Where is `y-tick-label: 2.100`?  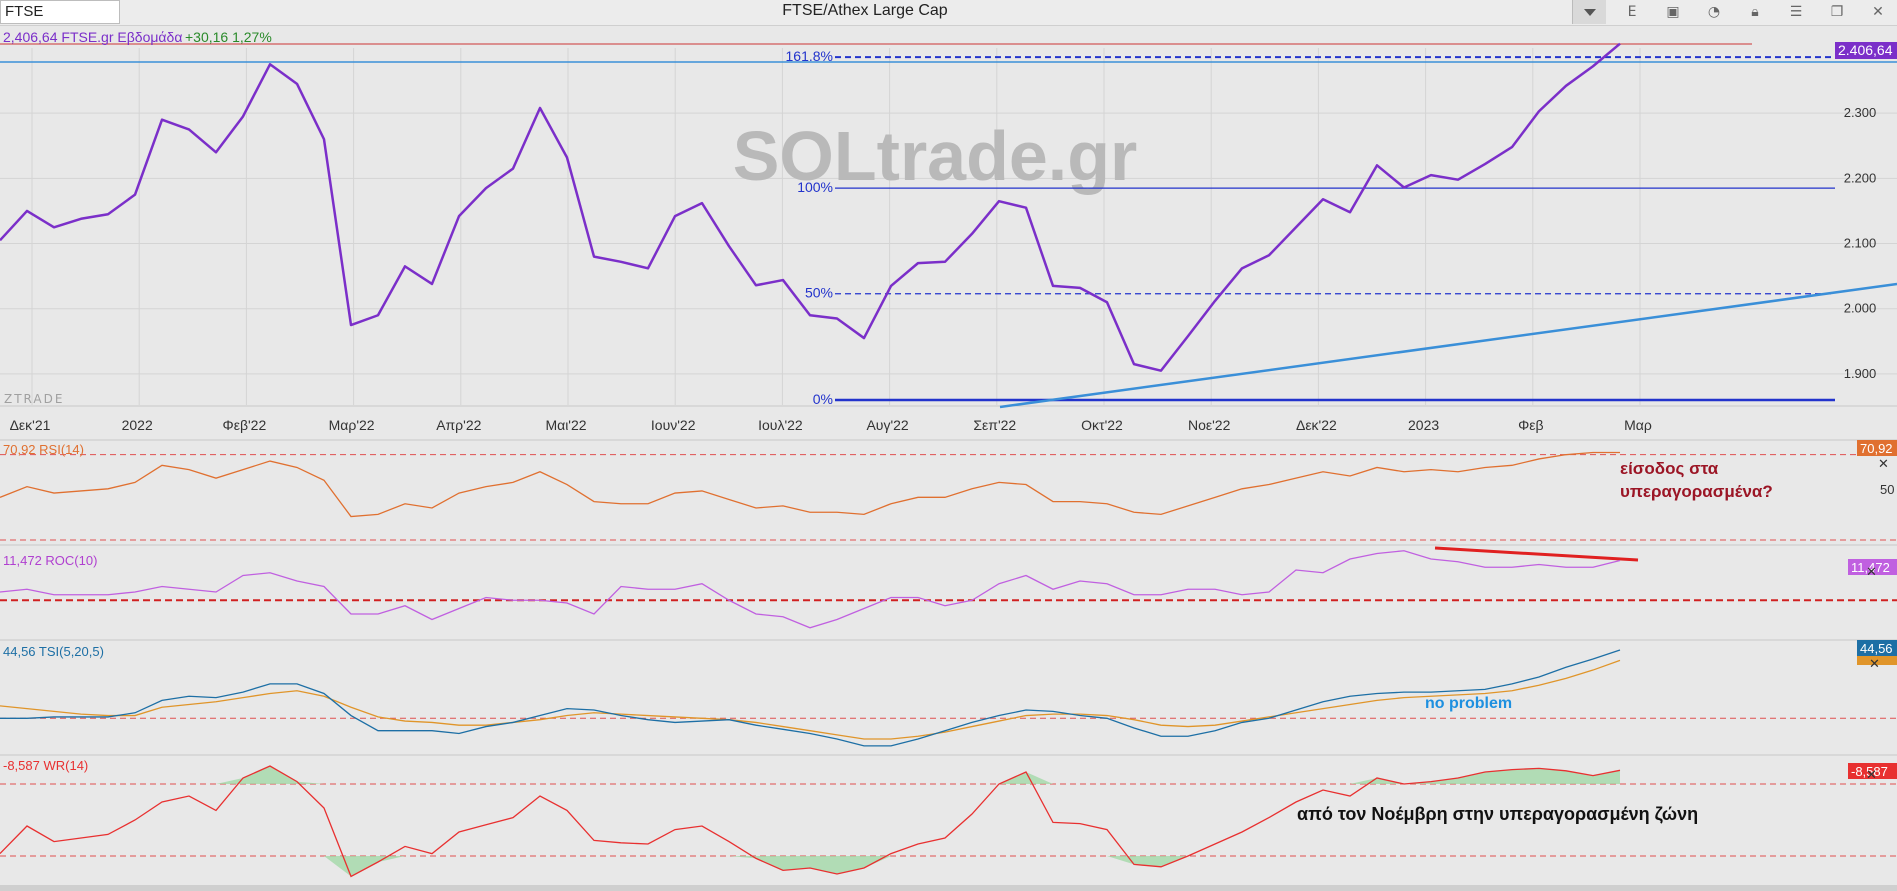 y-tick-label: 2.100 is located at coordinates (1860, 243).